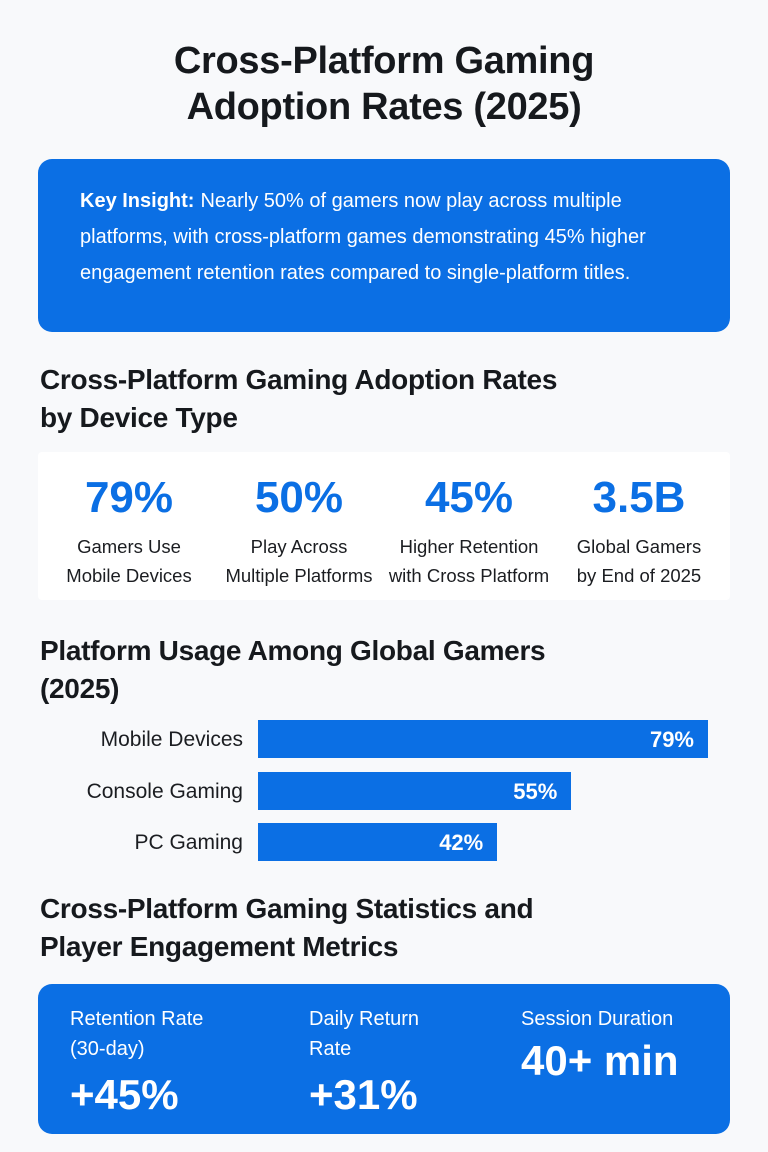 Image resolution: width=768 pixels, height=1152 pixels. I want to click on stat-label: Higher Retention with Cross Platform, so click(469, 561).